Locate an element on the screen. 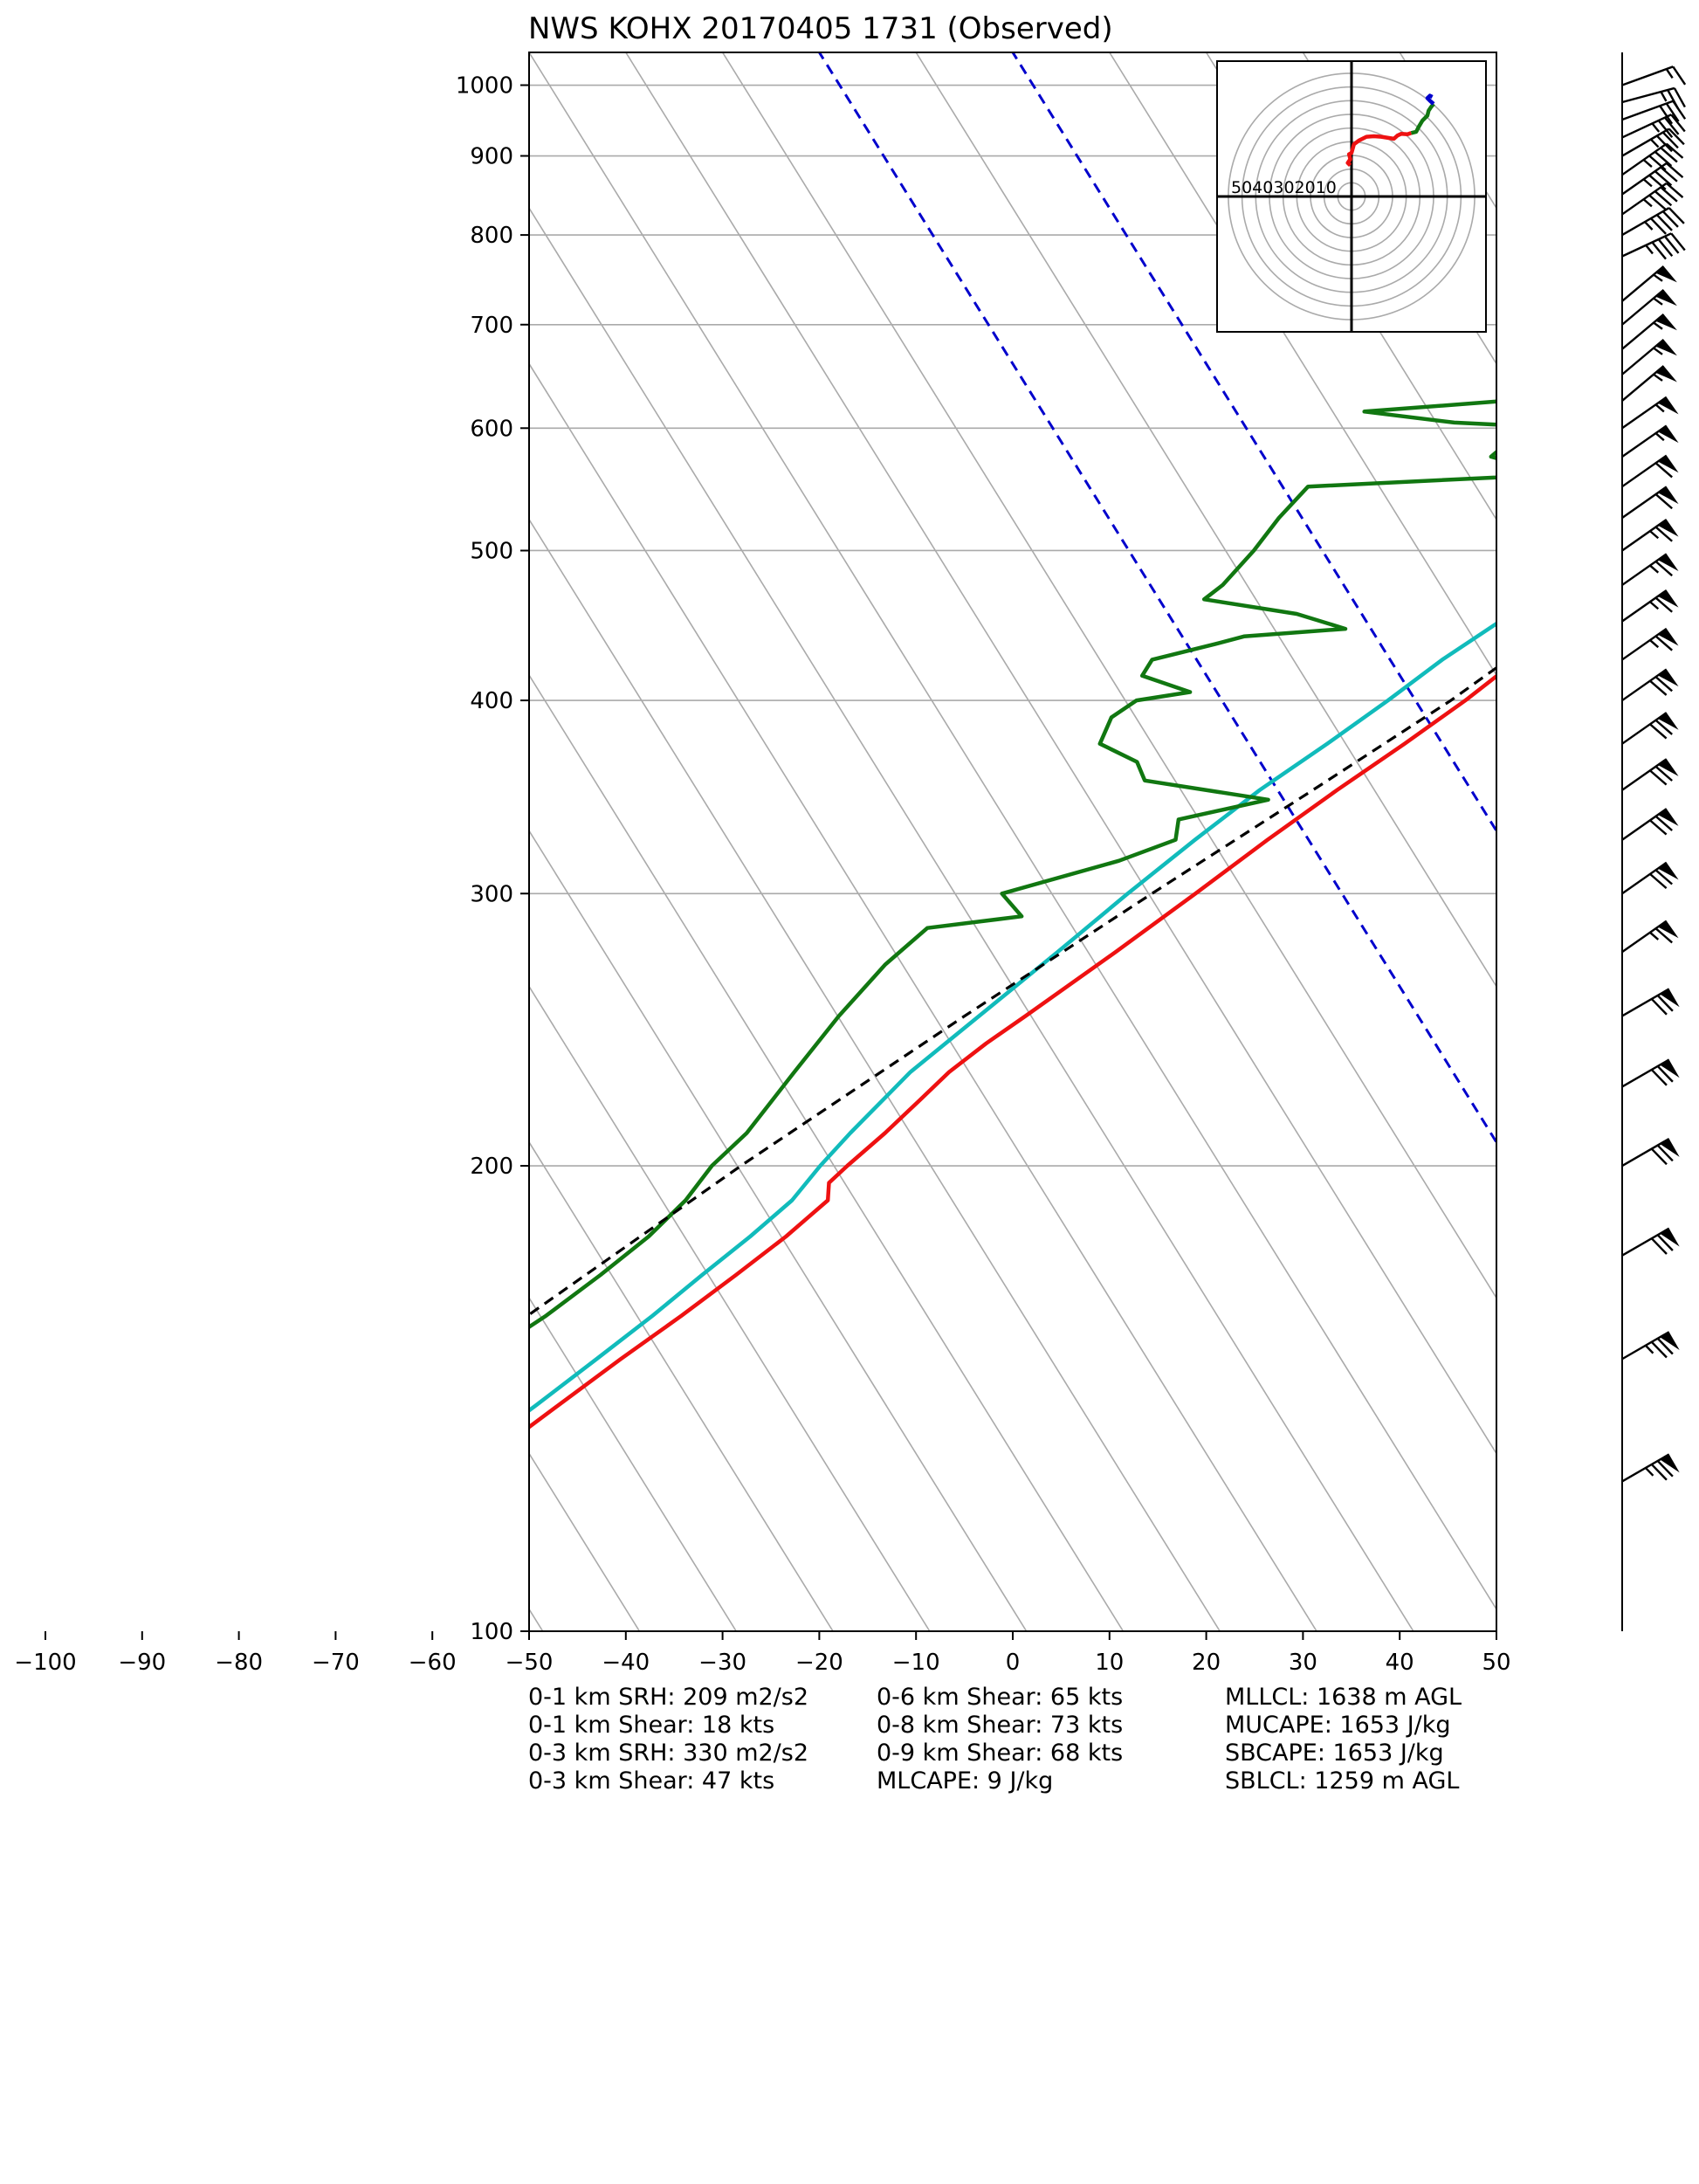  y-tick-label: 500 is located at coordinates (491, 551).